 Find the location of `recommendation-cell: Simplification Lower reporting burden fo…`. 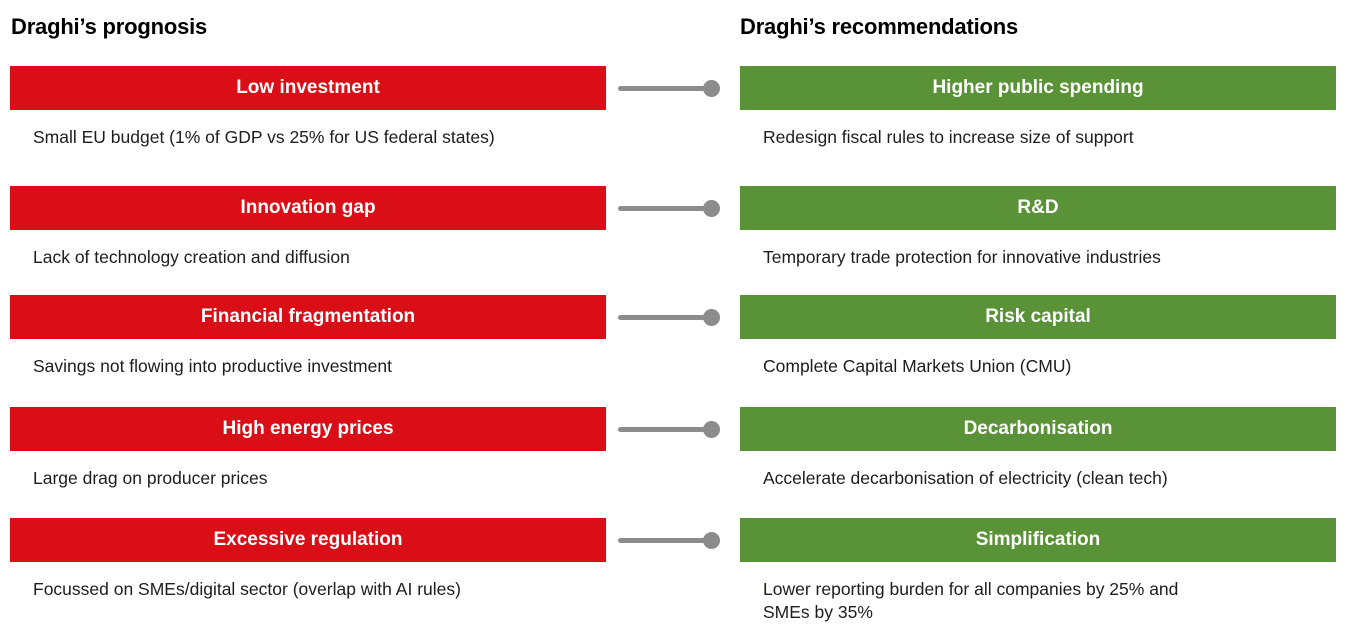

recommendation-cell: Simplification Lower reporting burden fo… is located at coordinates (1038, 575).